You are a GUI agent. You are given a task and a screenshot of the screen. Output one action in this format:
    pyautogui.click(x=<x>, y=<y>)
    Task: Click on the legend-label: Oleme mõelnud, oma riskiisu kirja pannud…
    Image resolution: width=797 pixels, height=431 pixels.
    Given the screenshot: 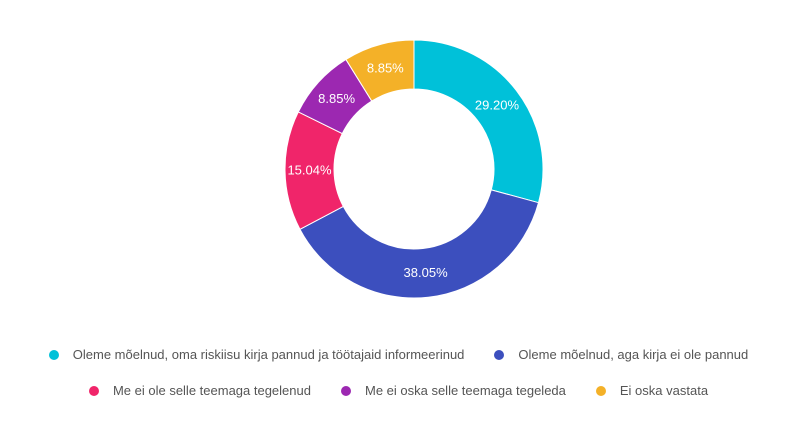 What is the action you would take?
    pyautogui.click(x=268, y=354)
    